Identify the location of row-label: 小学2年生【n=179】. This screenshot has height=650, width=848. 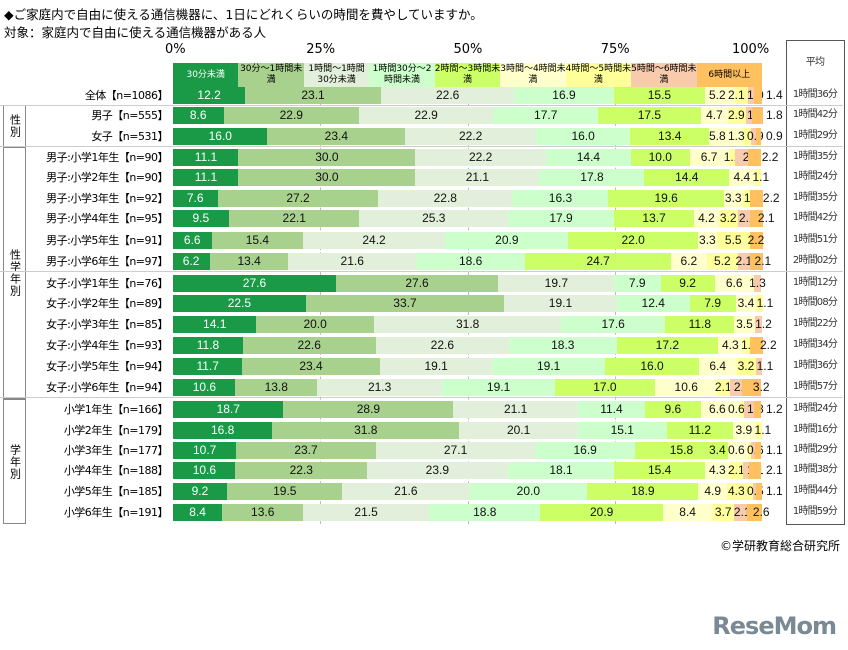
(116, 430).